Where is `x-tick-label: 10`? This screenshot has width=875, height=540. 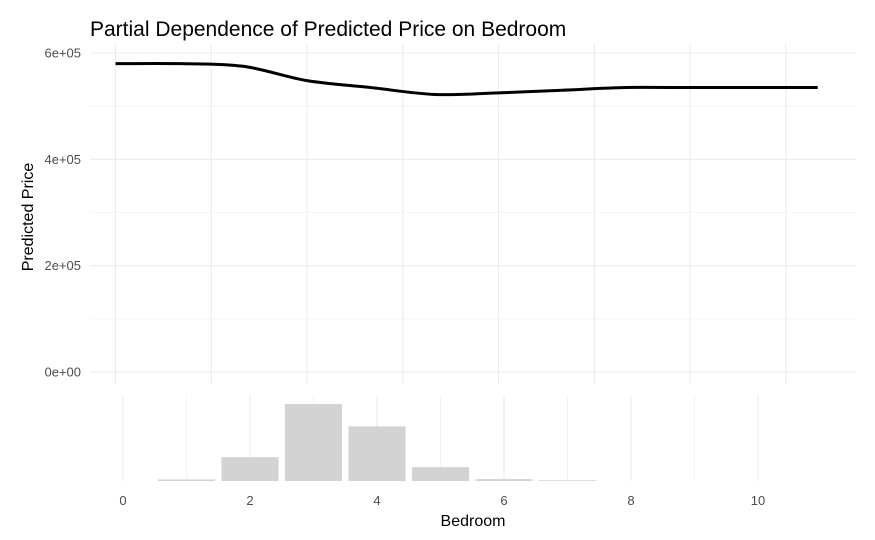 x-tick-label: 10 is located at coordinates (758, 500).